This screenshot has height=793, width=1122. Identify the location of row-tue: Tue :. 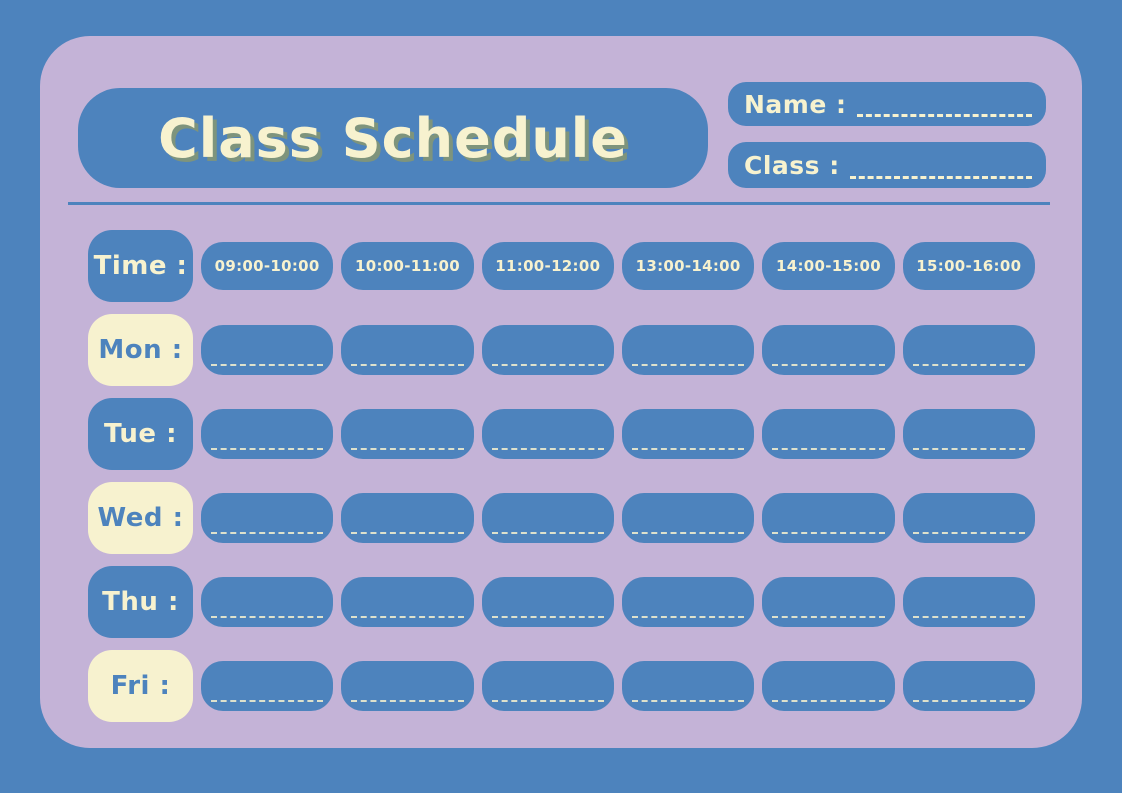
(561, 434).